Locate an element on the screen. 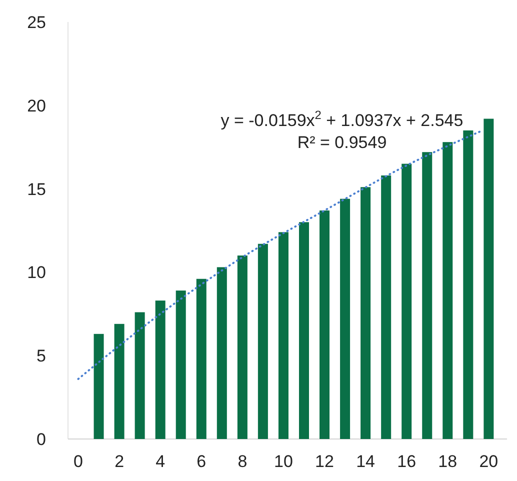 This screenshot has width=517, height=481. y-tick-label: 25 is located at coordinates (36, 22).